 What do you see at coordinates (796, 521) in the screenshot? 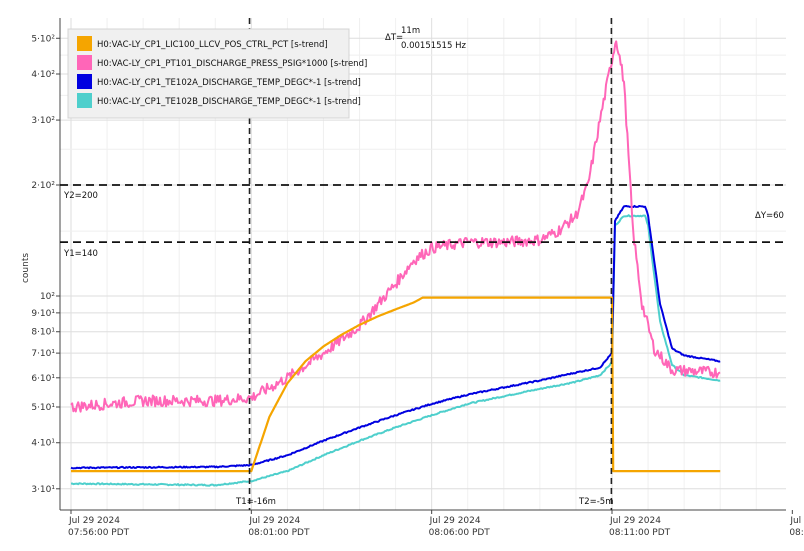
I see `x-tick-label-date: Jul 29` at bounding box center [796, 521].